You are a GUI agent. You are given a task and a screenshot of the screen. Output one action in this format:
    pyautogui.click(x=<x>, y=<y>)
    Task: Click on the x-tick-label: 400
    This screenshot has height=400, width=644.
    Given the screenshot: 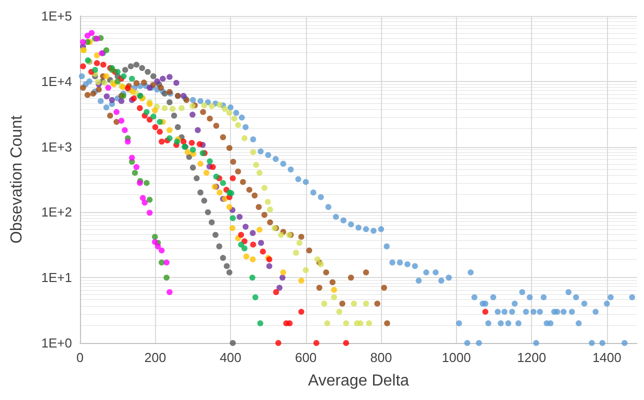 What is the action you would take?
    pyautogui.click(x=231, y=357)
    